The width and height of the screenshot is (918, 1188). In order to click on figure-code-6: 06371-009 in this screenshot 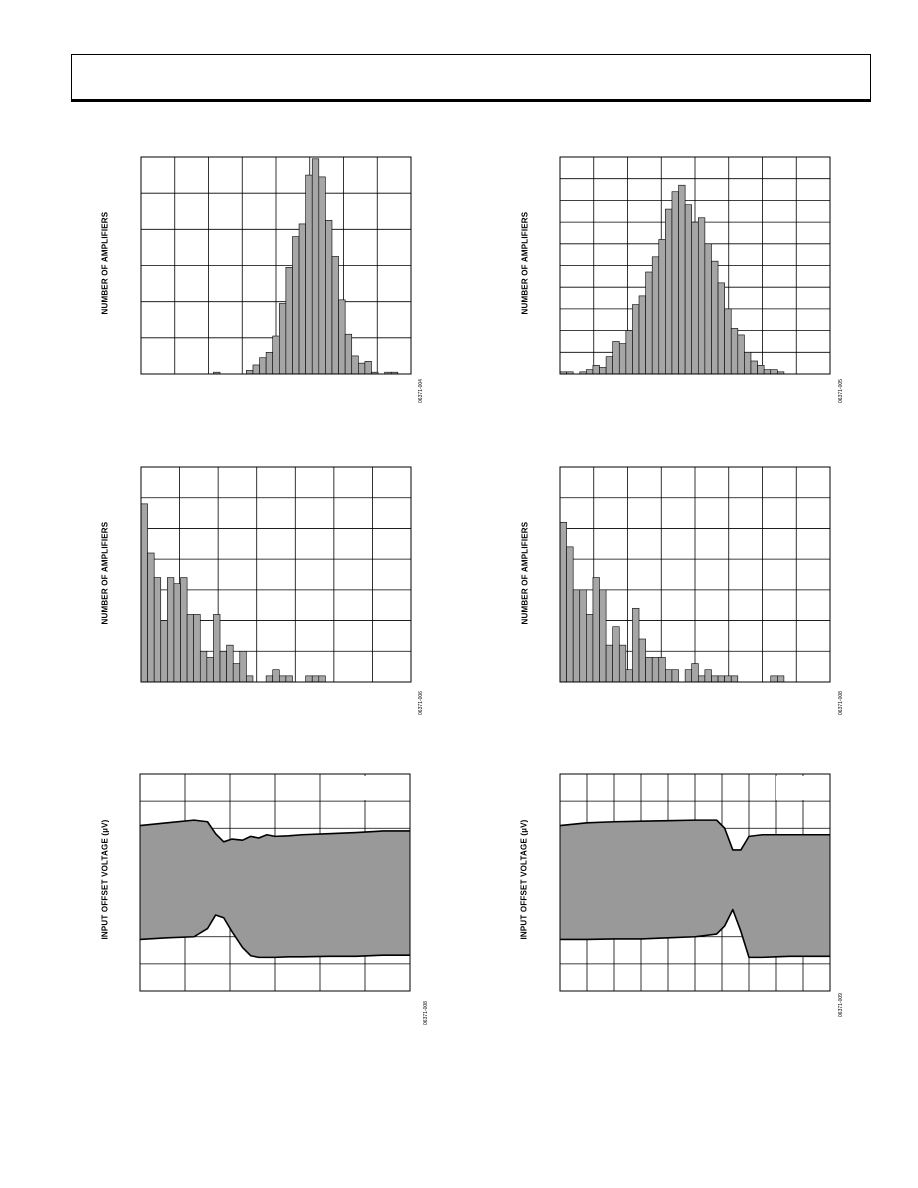, I will do `click(841, 1005)`.